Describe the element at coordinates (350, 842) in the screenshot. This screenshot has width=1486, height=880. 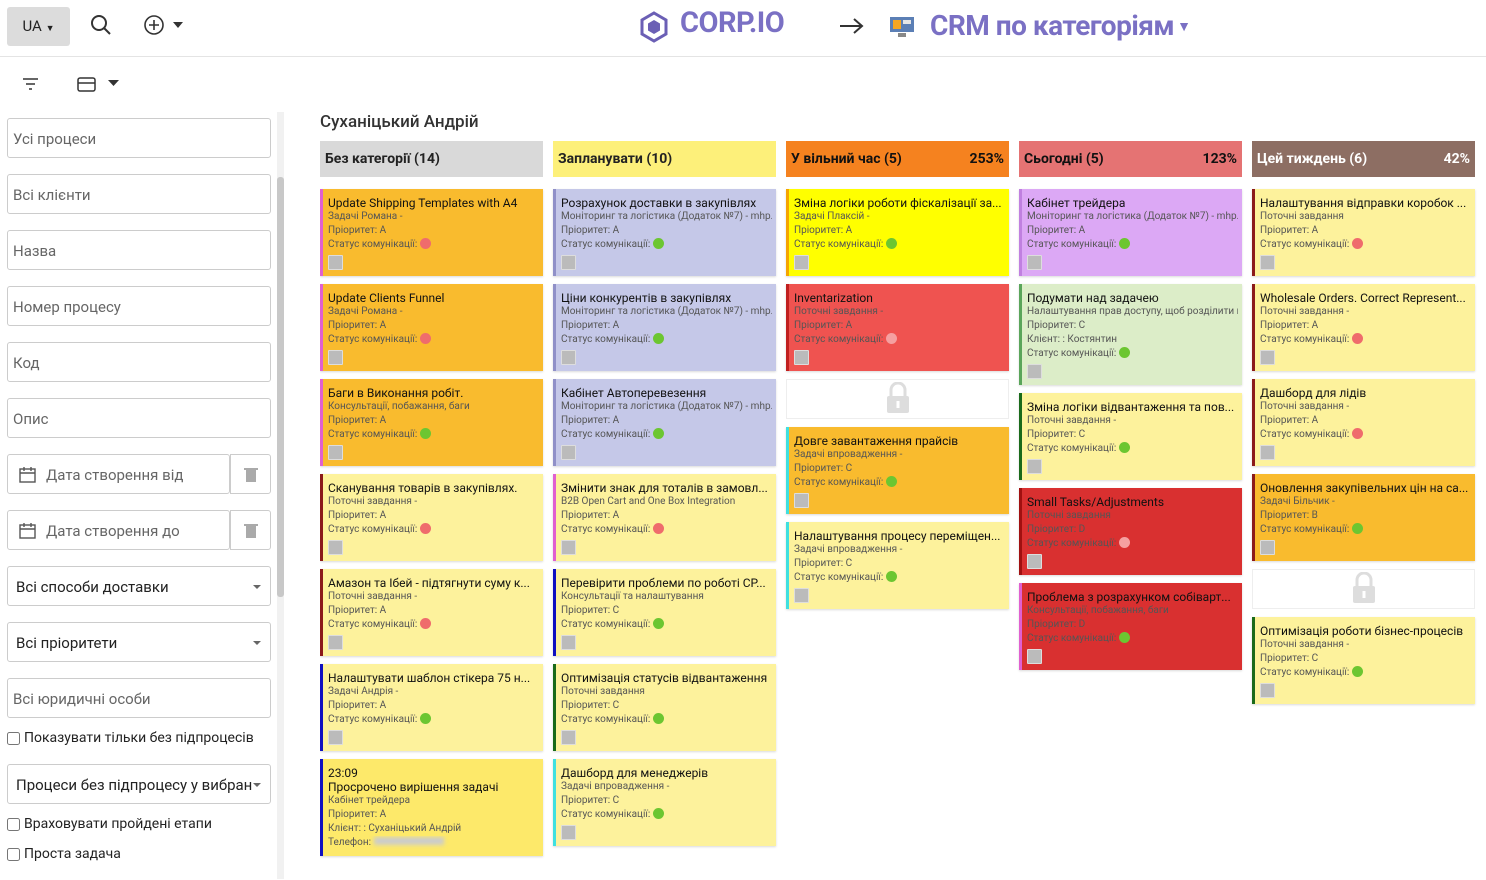
I see `card-line-text: Телефон:` at that location.